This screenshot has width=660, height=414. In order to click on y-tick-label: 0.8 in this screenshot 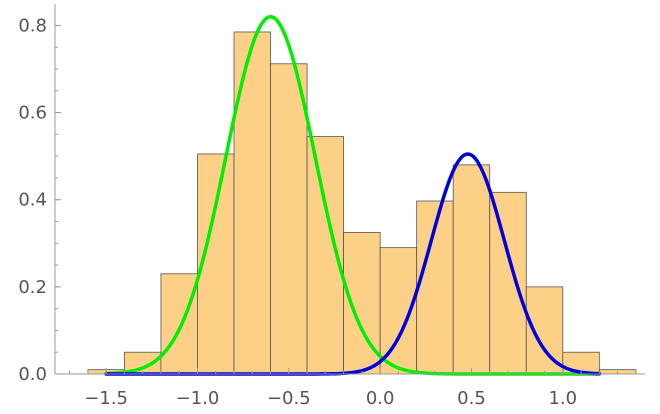, I will do `click(32, 25)`.